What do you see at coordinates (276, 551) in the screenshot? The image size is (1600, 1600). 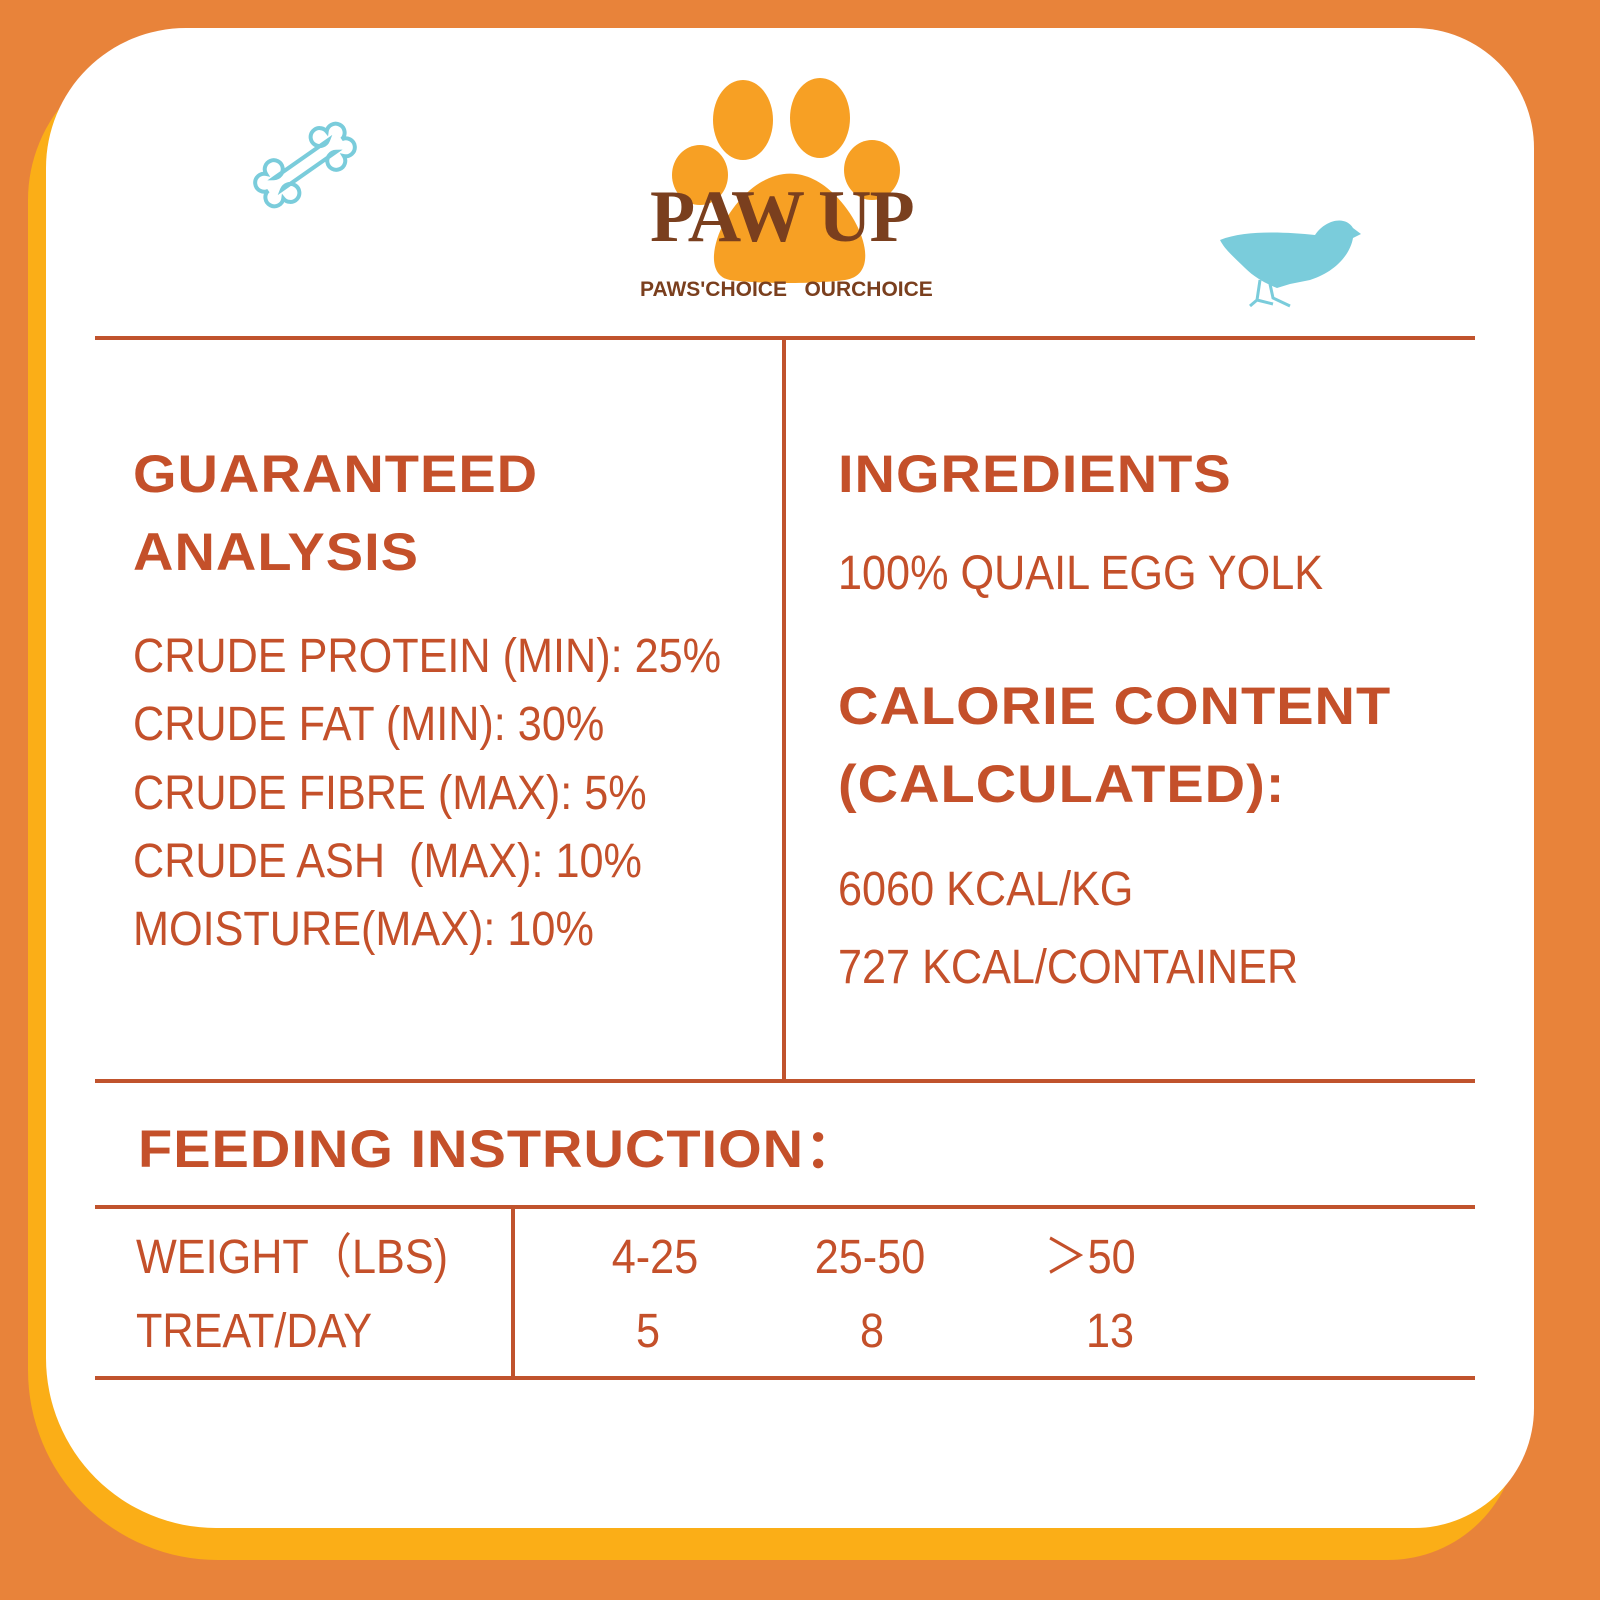 I see `analysis-title: ANALYSIS` at bounding box center [276, 551].